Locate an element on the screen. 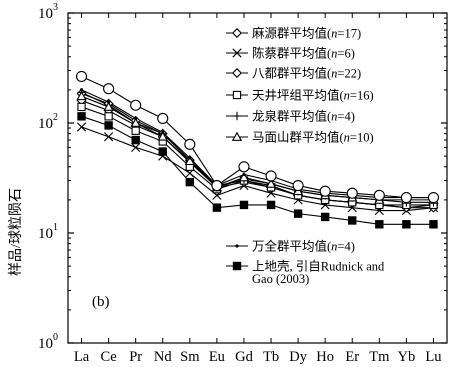 Image resolution: width=459 pixels, height=367 pixels. x-tick-label: Er is located at coordinates (352, 357).